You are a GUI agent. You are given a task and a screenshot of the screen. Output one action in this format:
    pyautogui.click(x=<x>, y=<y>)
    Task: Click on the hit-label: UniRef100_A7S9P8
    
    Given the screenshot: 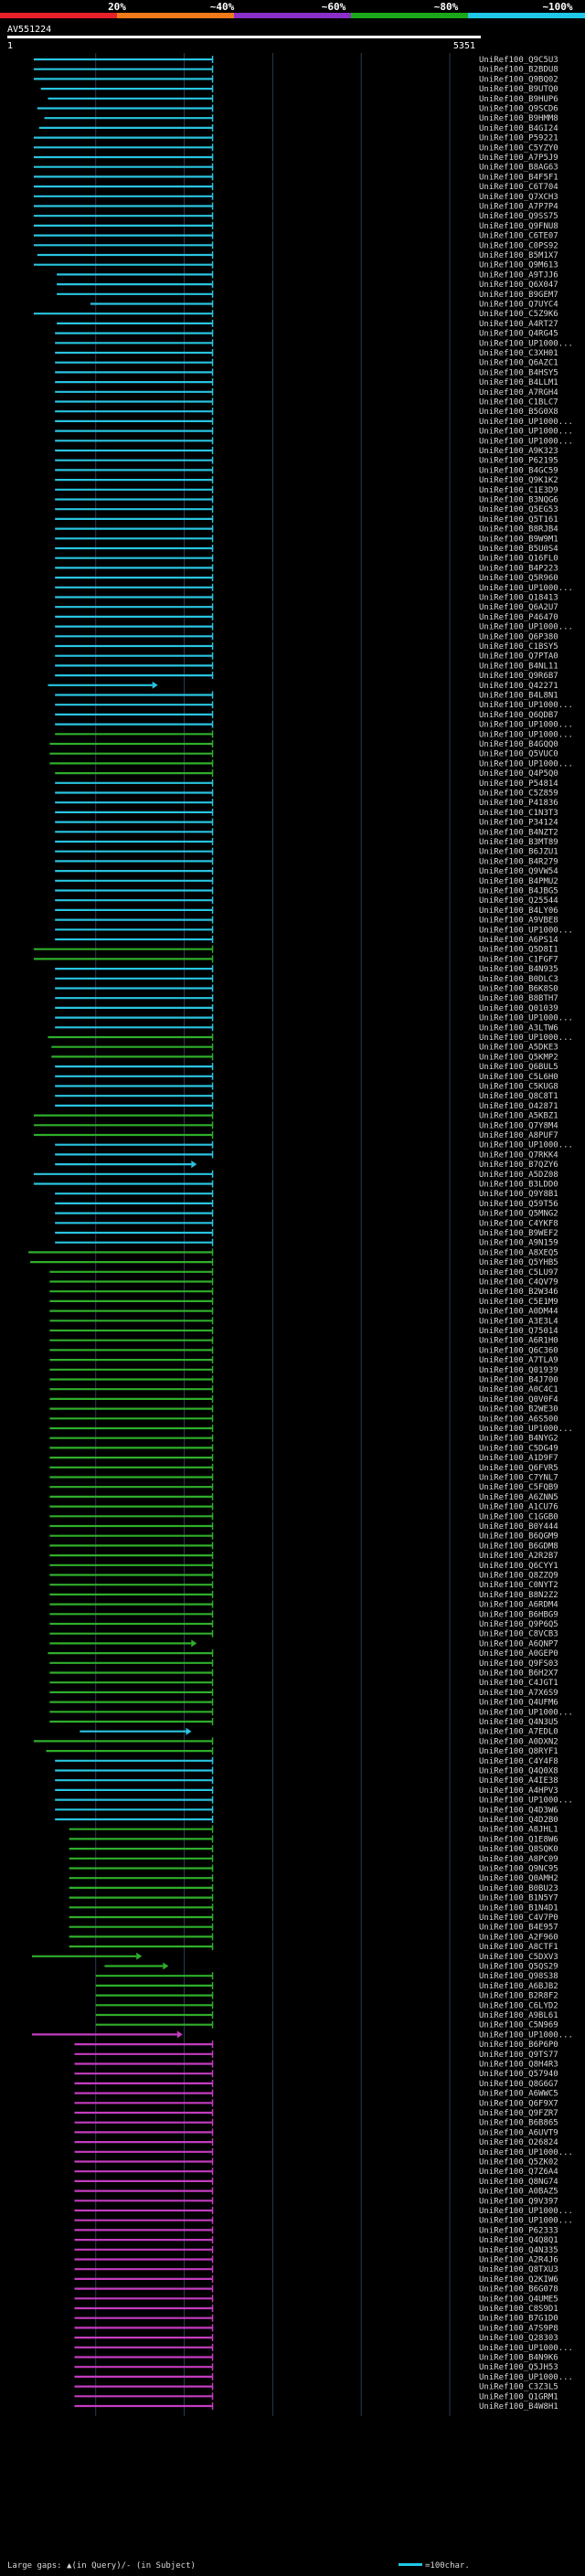 What is the action you would take?
    pyautogui.click(x=518, y=2328)
    